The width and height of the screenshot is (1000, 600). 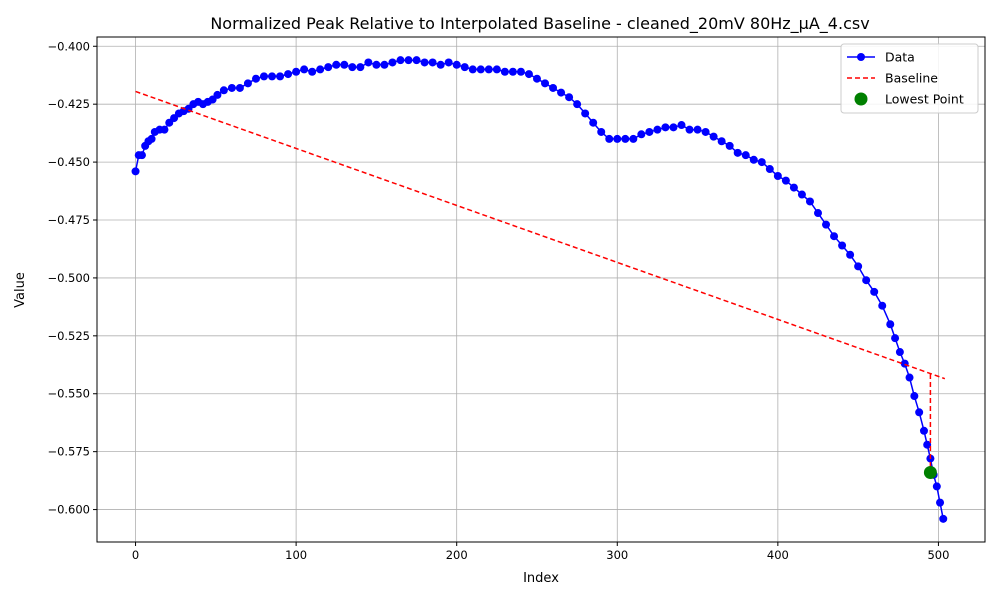 What do you see at coordinates (68, 452) in the screenshot?
I see `y-tick-label: −0.575` at bounding box center [68, 452].